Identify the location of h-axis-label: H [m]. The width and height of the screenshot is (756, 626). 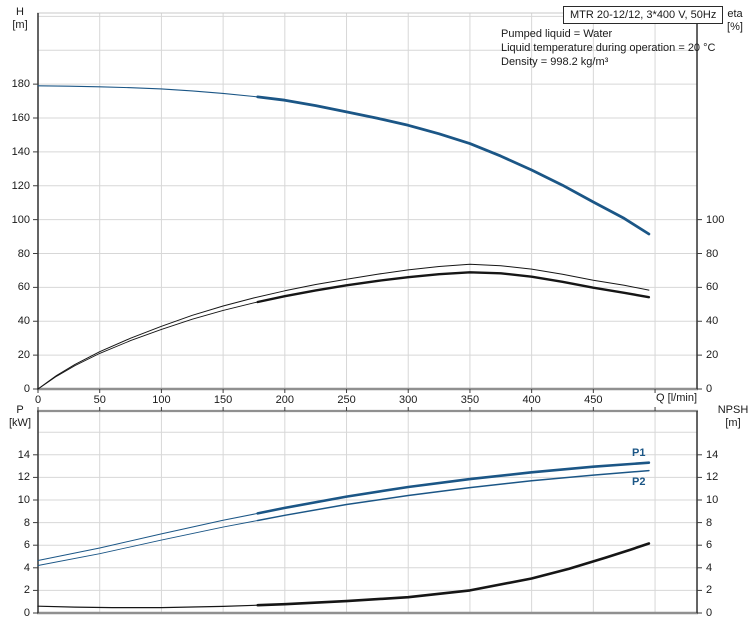
(20, 19).